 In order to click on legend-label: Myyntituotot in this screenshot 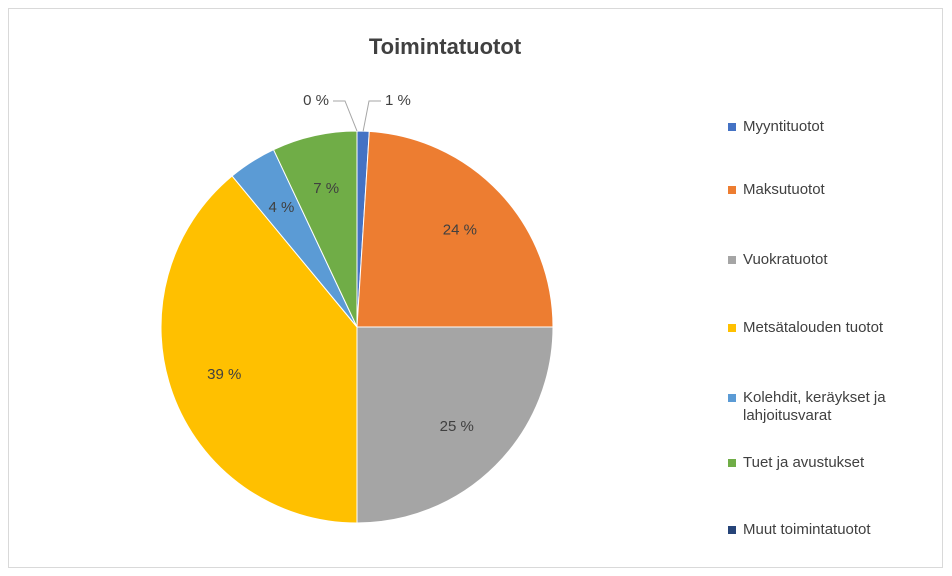, I will do `click(783, 126)`.